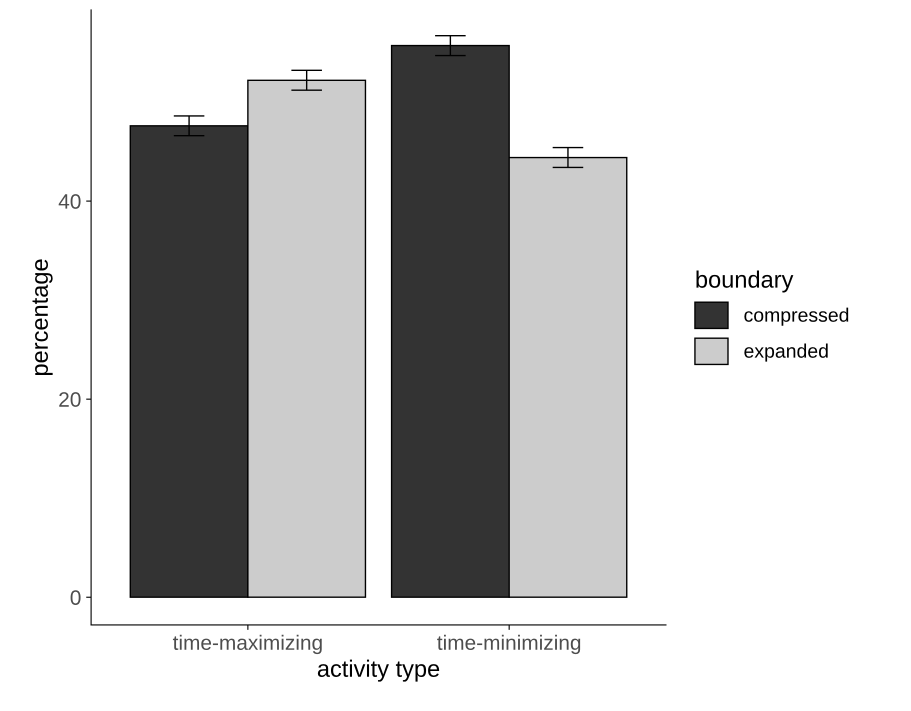  What do you see at coordinates (745, 281) in the screenshot?
I see `legend-title: boundary` at bounding box center [745, 281].